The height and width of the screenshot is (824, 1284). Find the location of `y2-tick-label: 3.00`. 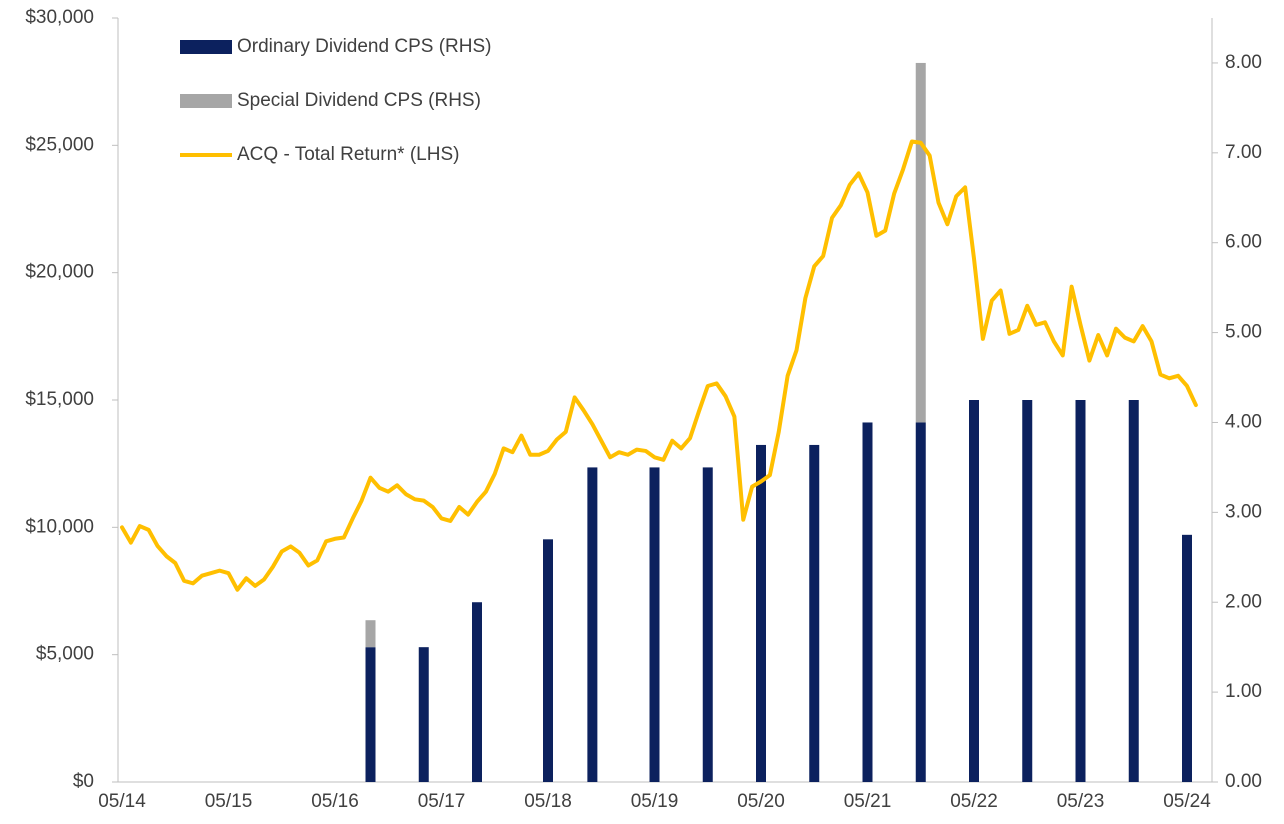

y2-tick-label: 3.00 is located at coordinates (1243, 511).